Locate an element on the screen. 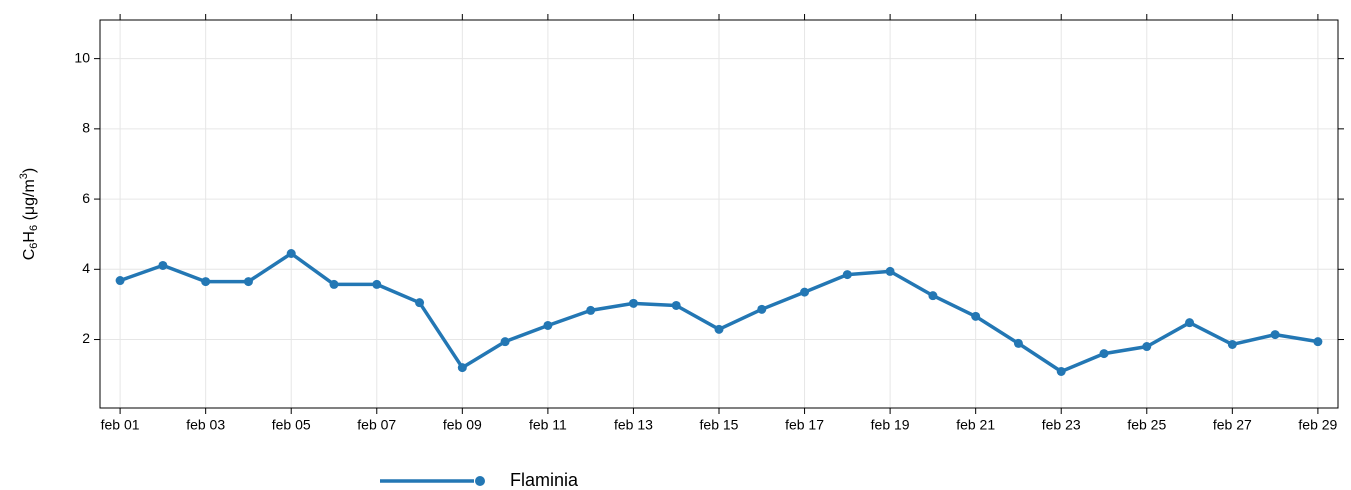 Image resolution: width=1351 pixels, height=490 pixels. x-tick-label: feb 25 is located at coordinates (1146, 425).